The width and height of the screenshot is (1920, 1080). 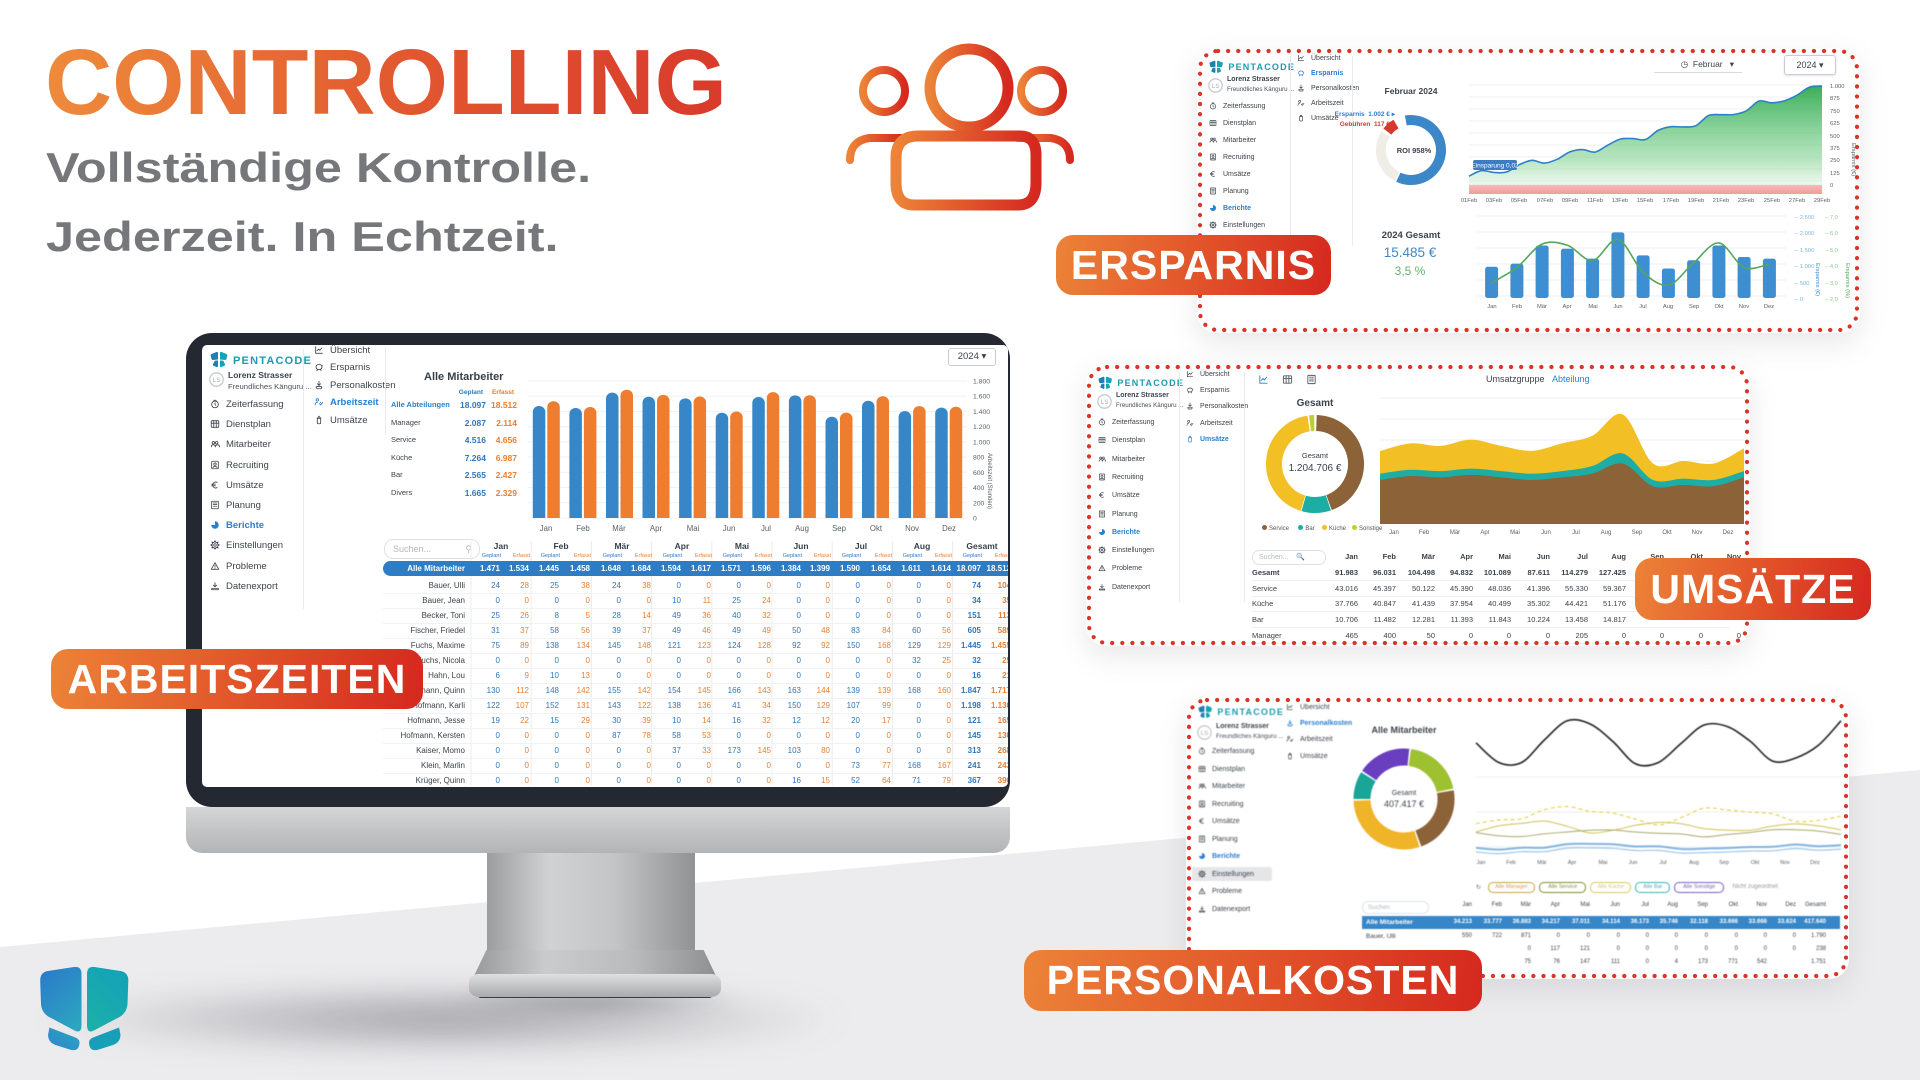 I want to click on svg-text: 1.800, so click(x=981, y=382).